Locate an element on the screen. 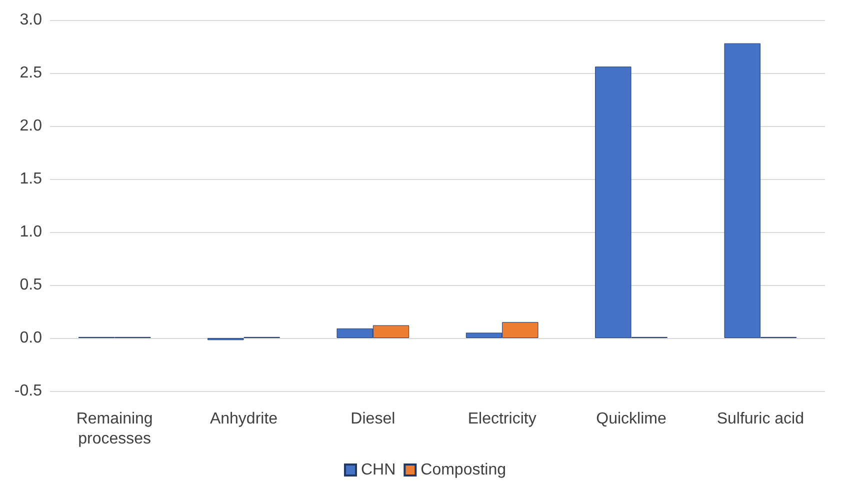 The image size is (850, 491). legend-label: CHN is located at coordinates (378, 470).